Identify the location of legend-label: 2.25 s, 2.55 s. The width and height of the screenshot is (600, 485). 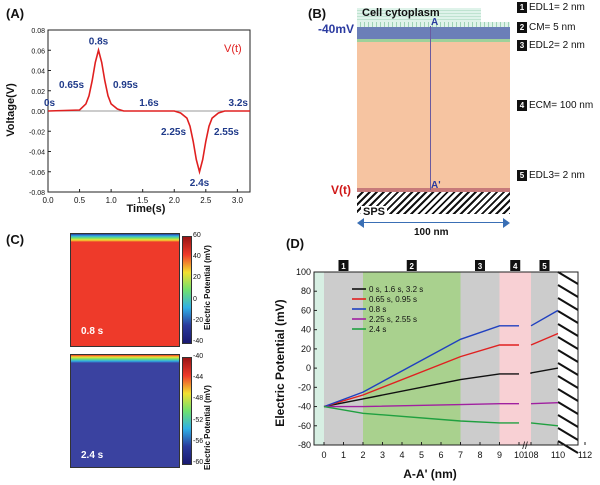
(393, 319).